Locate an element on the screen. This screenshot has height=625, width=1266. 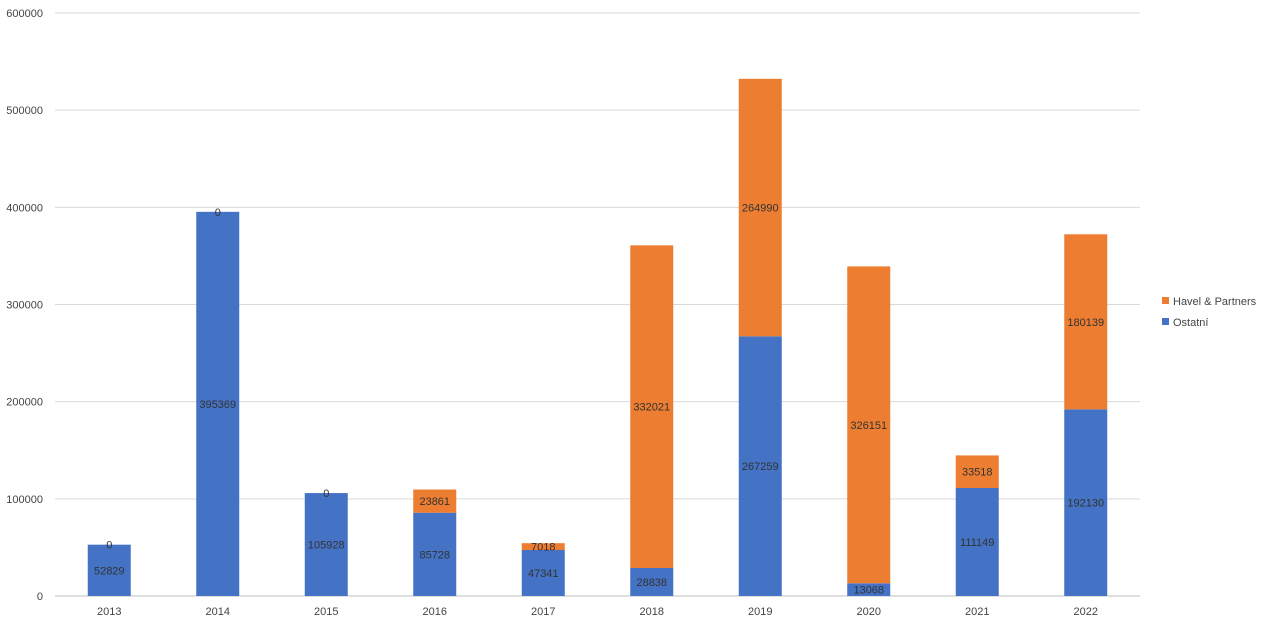
x-tick-label: 2013 is located at coordinates (109, 612).